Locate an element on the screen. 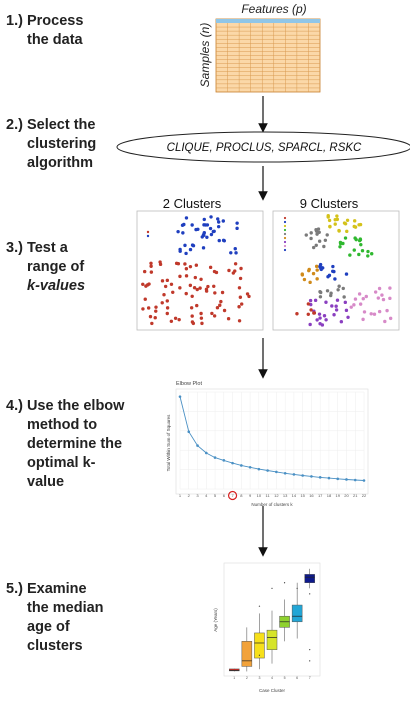  step-1-label: 1.) Process the data is located at coordinates (44, 31).